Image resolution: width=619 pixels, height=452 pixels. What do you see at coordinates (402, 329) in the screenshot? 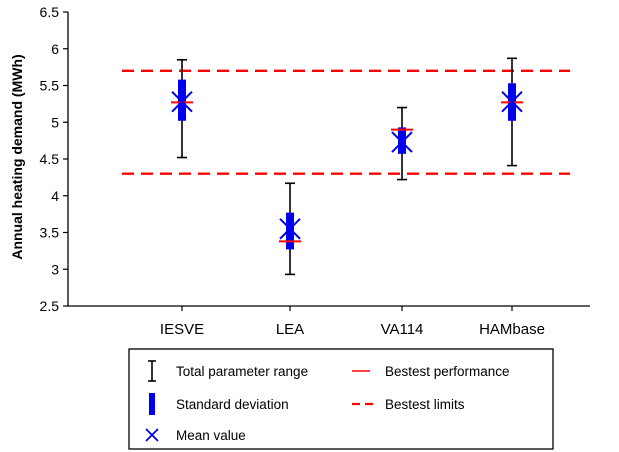
I see `x-category-label: VA114` at bounding box center [402, 329].